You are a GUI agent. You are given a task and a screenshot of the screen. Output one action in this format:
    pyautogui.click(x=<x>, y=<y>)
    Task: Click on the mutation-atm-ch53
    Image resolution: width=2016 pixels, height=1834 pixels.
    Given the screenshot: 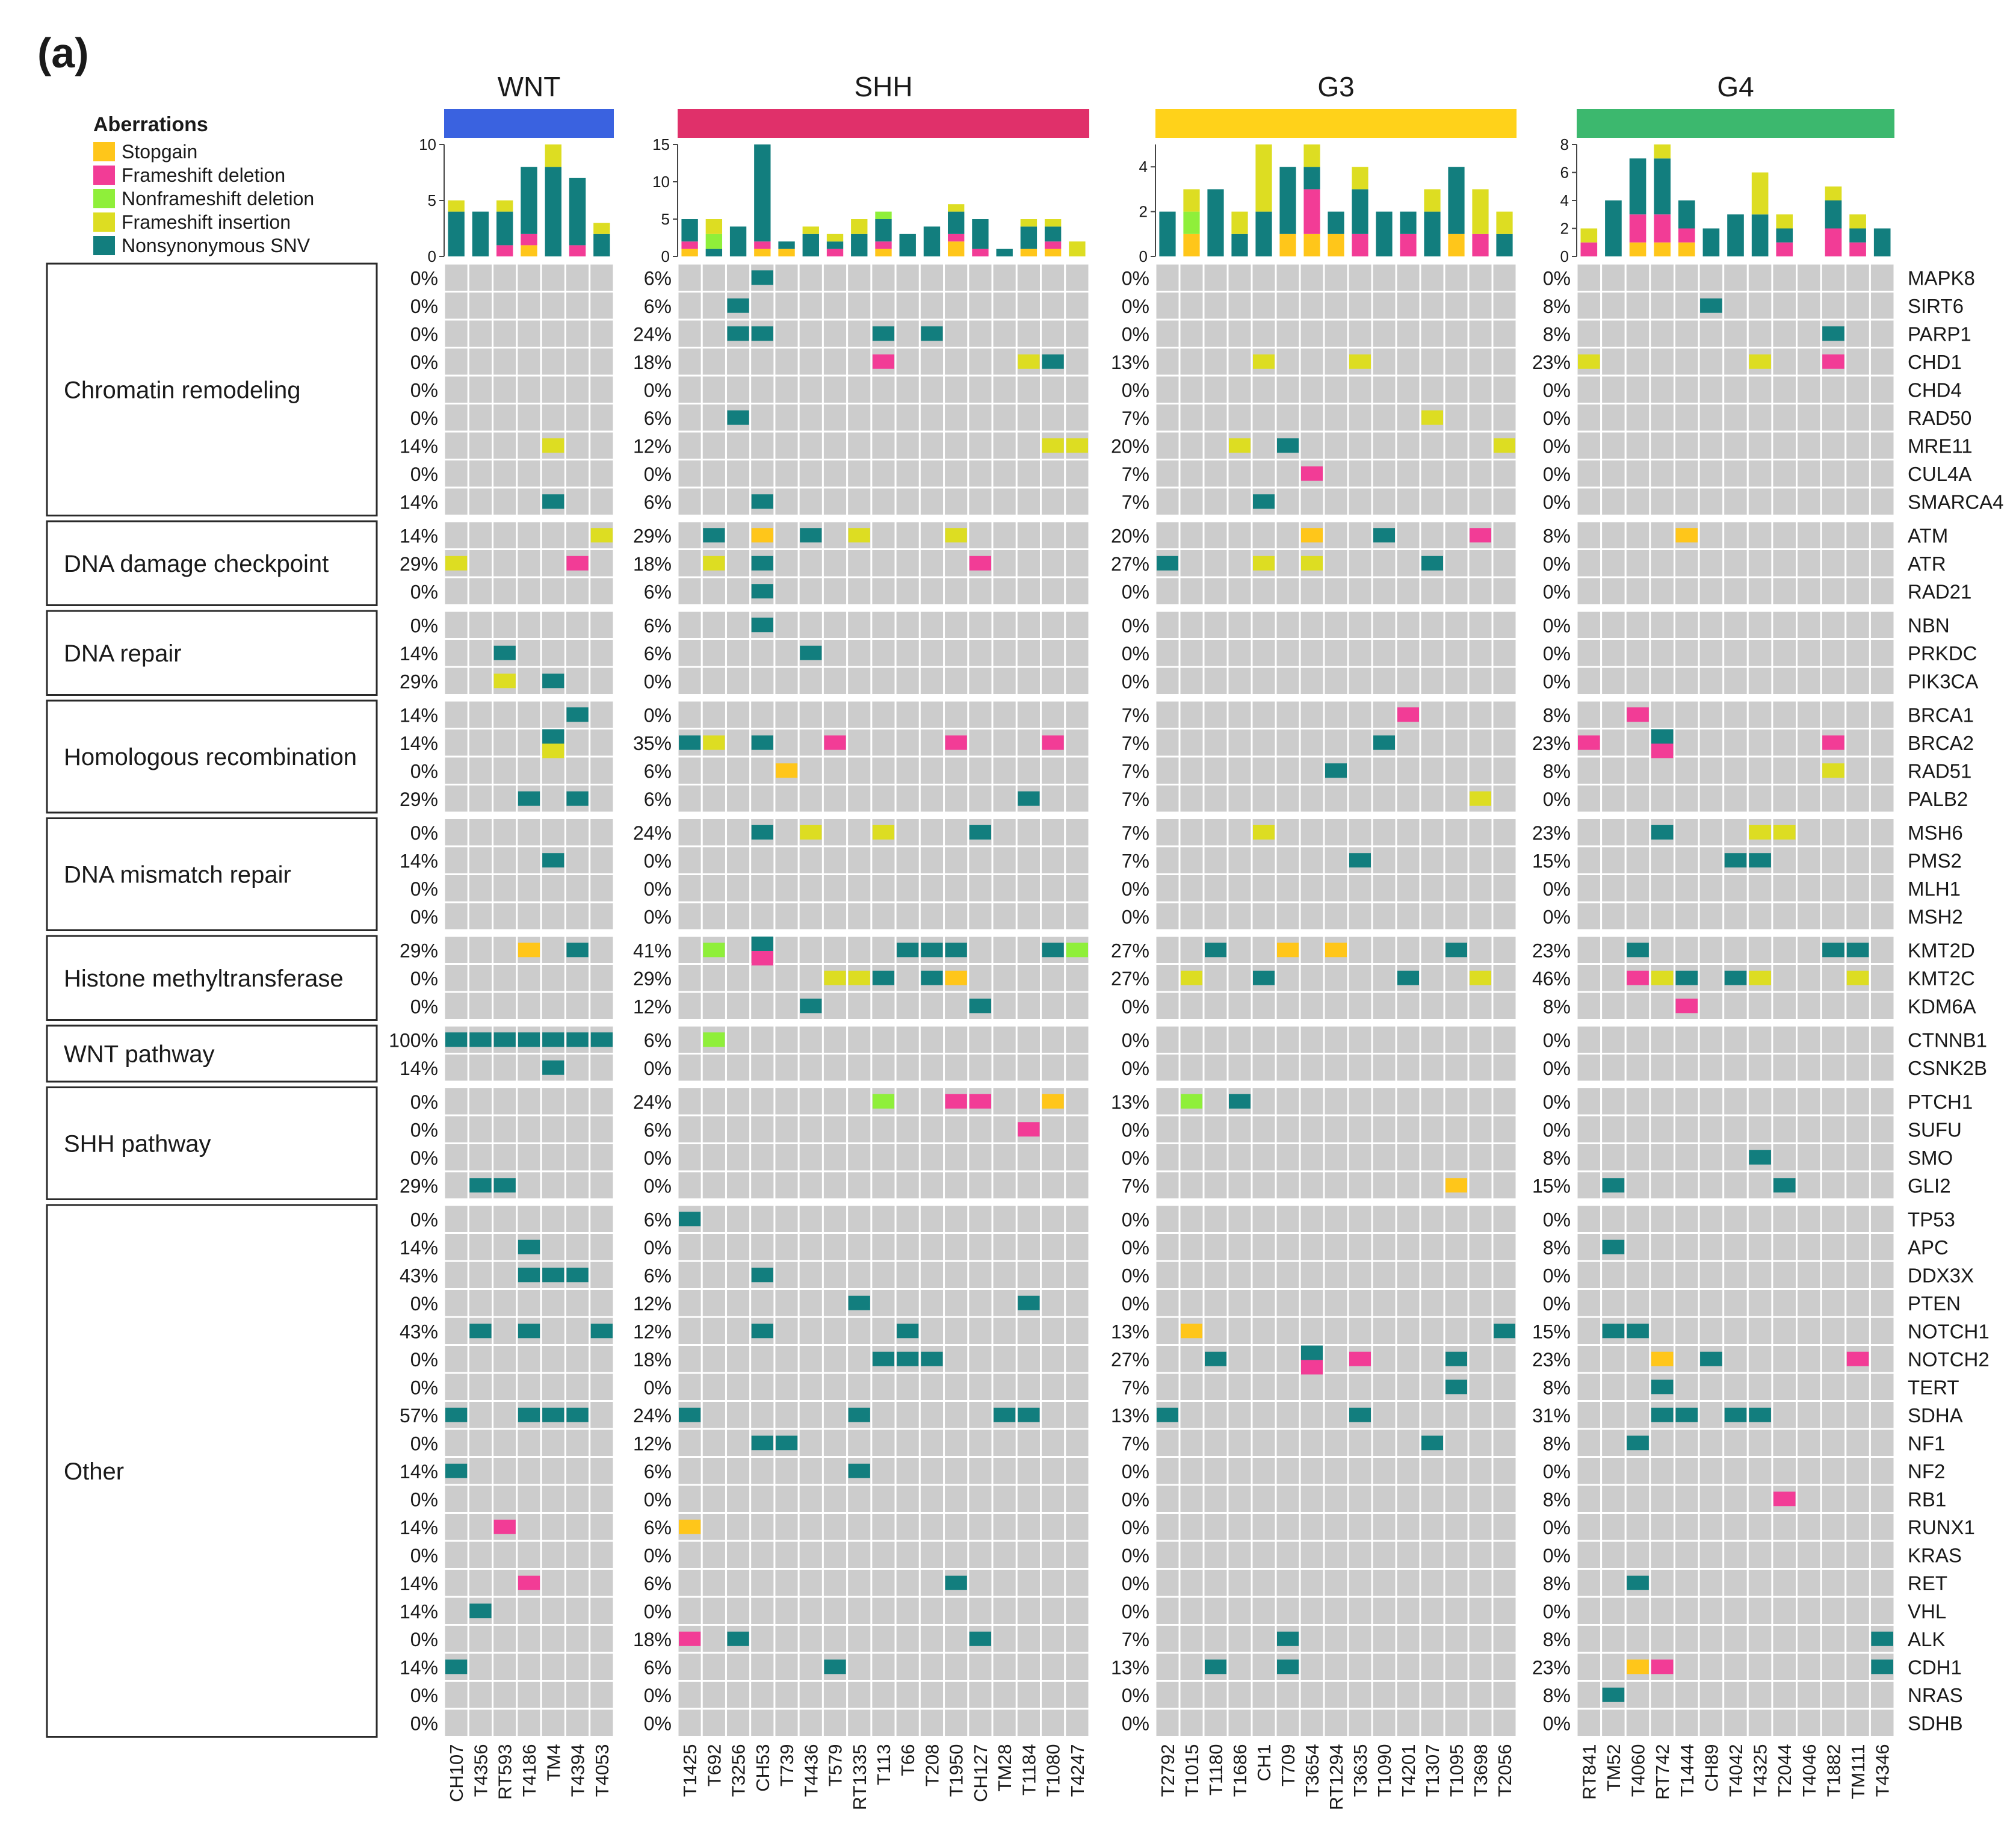 What is the action you would take?
    pyautogui.click(x=762, y=535)
    